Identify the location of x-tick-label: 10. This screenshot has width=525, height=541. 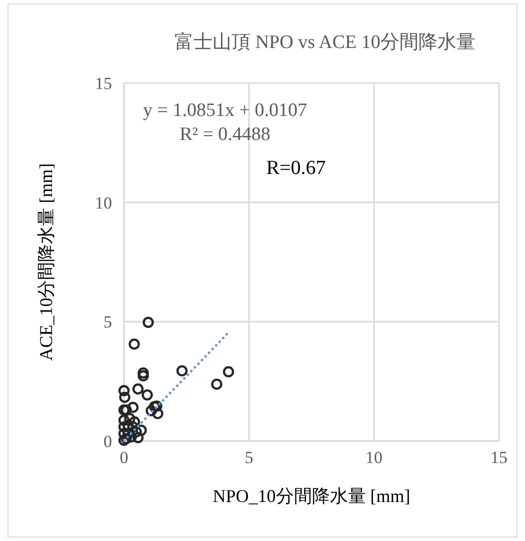
(374, 457).